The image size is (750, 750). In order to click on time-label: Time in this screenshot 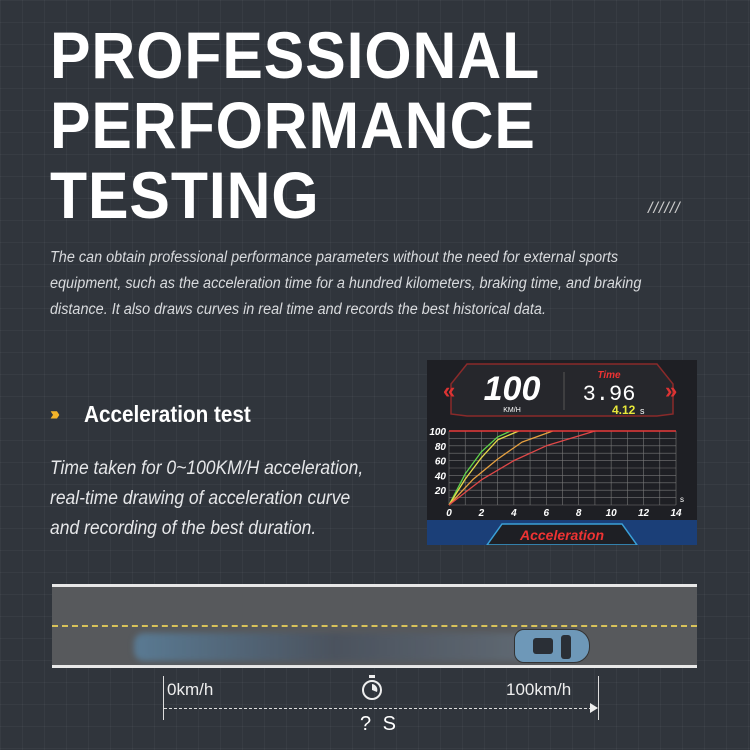, I will do `click(609, 375)`.